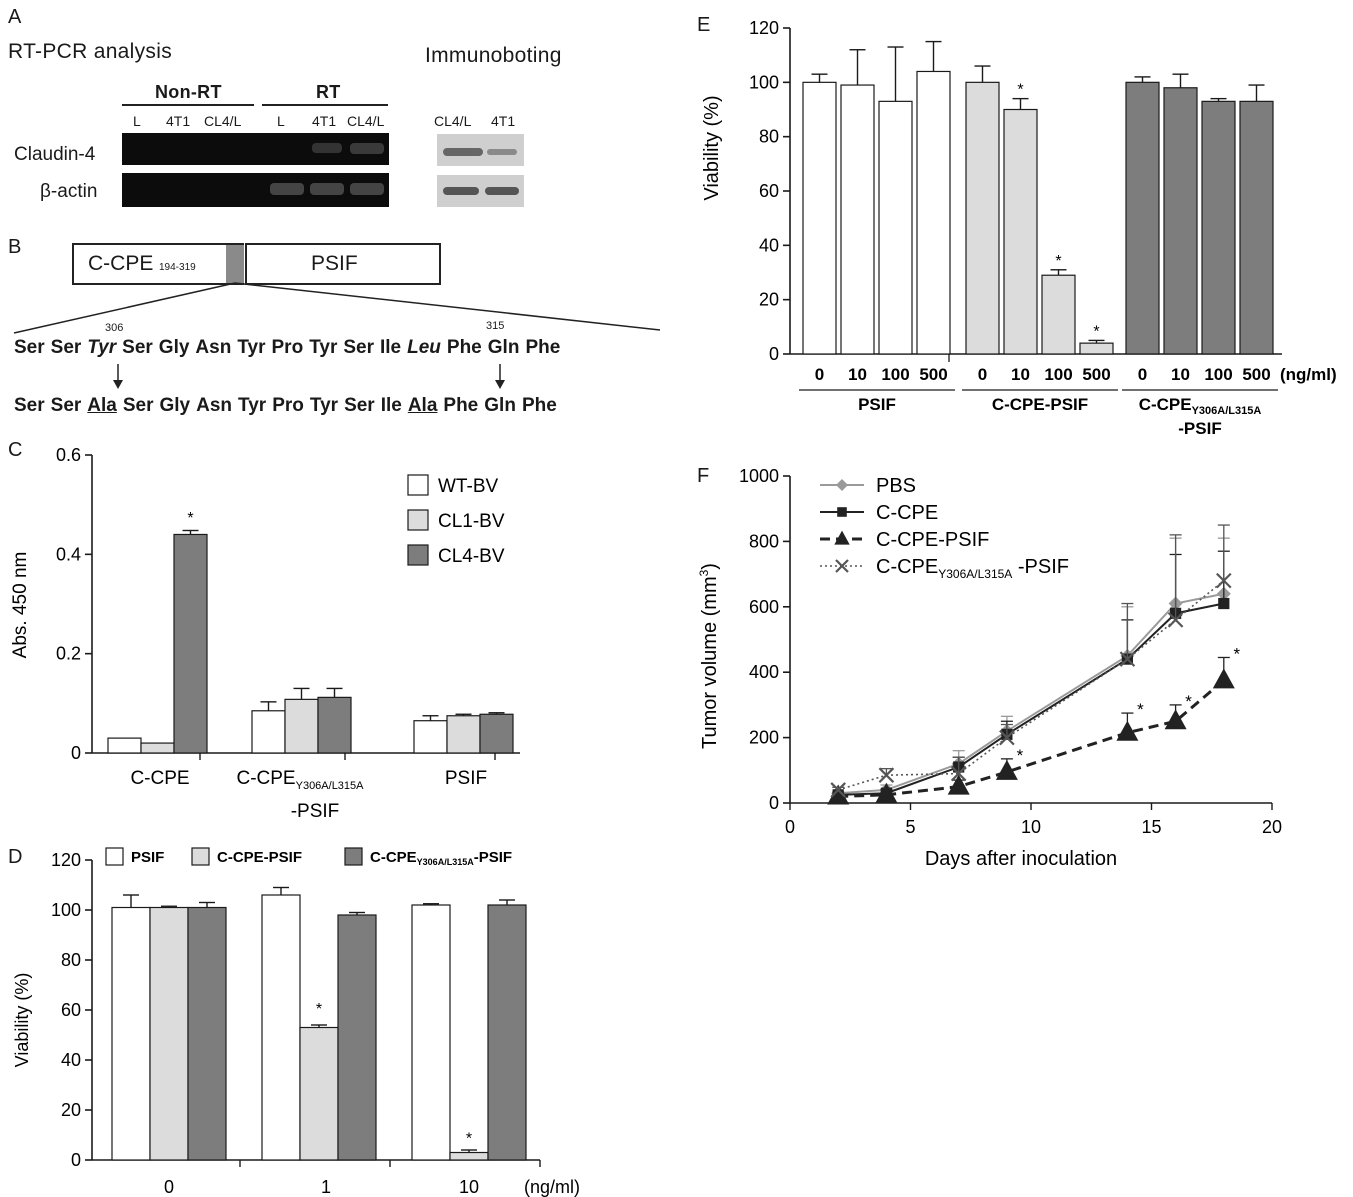  What do you see at coordinates (769, 137) in the screenshot?
I see `y-tick-label: 80` at bounding box center [769, 137].